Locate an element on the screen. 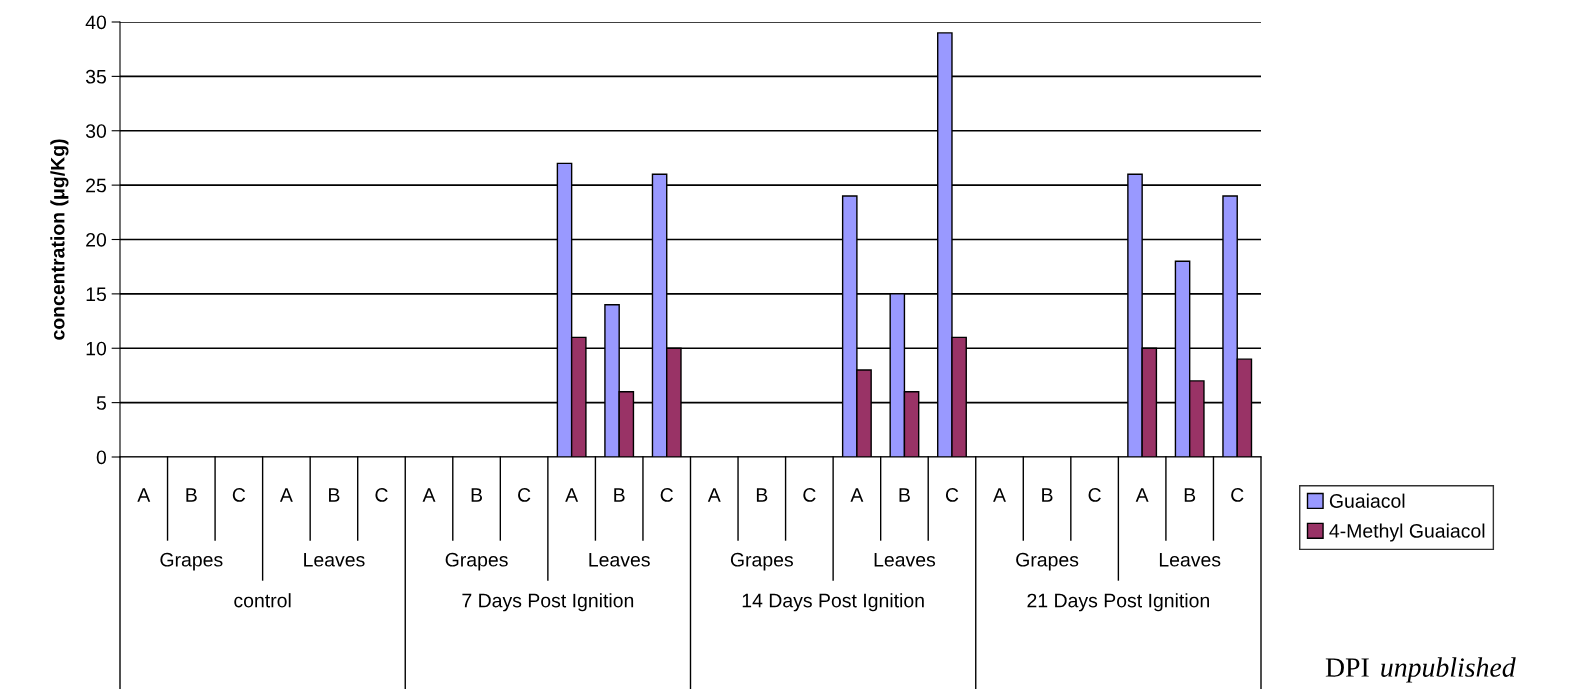 Image resolution: width=1593 pixels, height=689 pixels. y-tick-label: 0 is located at coordinates (101, 457).